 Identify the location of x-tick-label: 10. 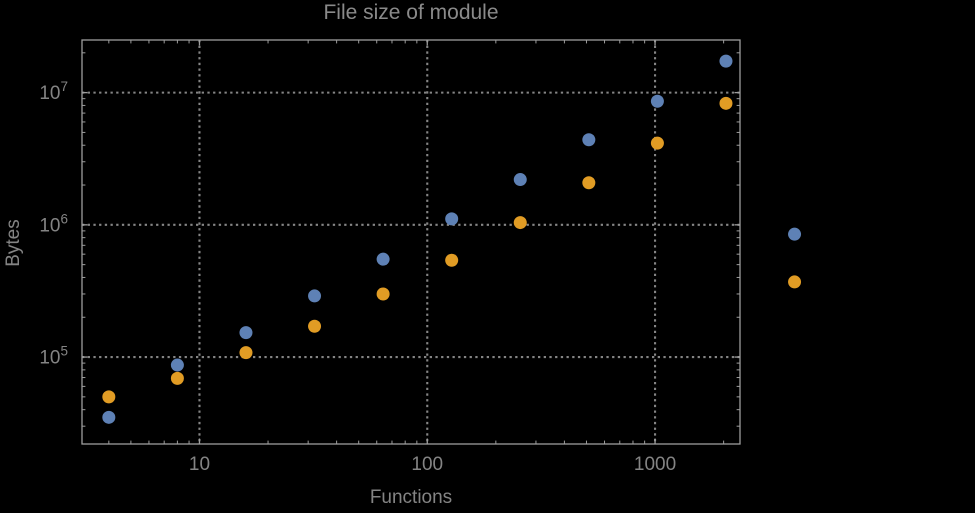
(199, 464).